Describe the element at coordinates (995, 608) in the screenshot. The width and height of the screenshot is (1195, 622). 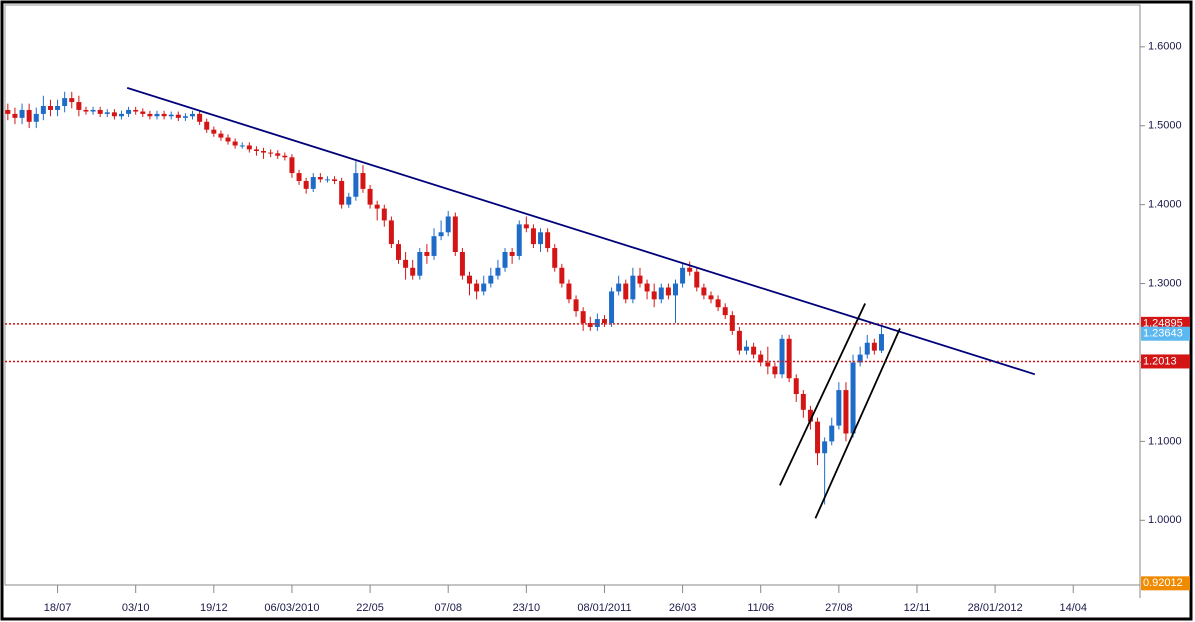
I see `x-tick-label: 28/01/2012` at that location.